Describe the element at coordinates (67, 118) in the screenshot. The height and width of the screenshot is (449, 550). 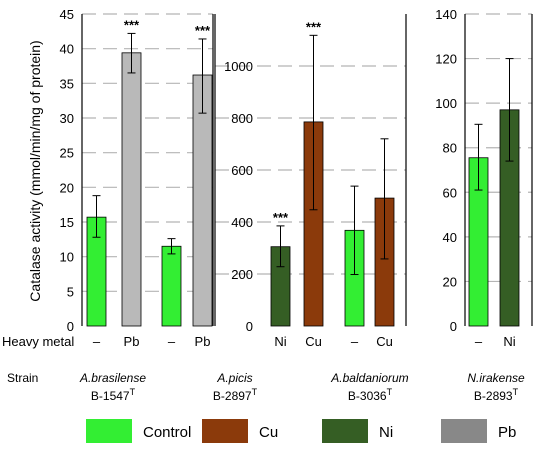
I see `y-tick-label: 30` at that location.